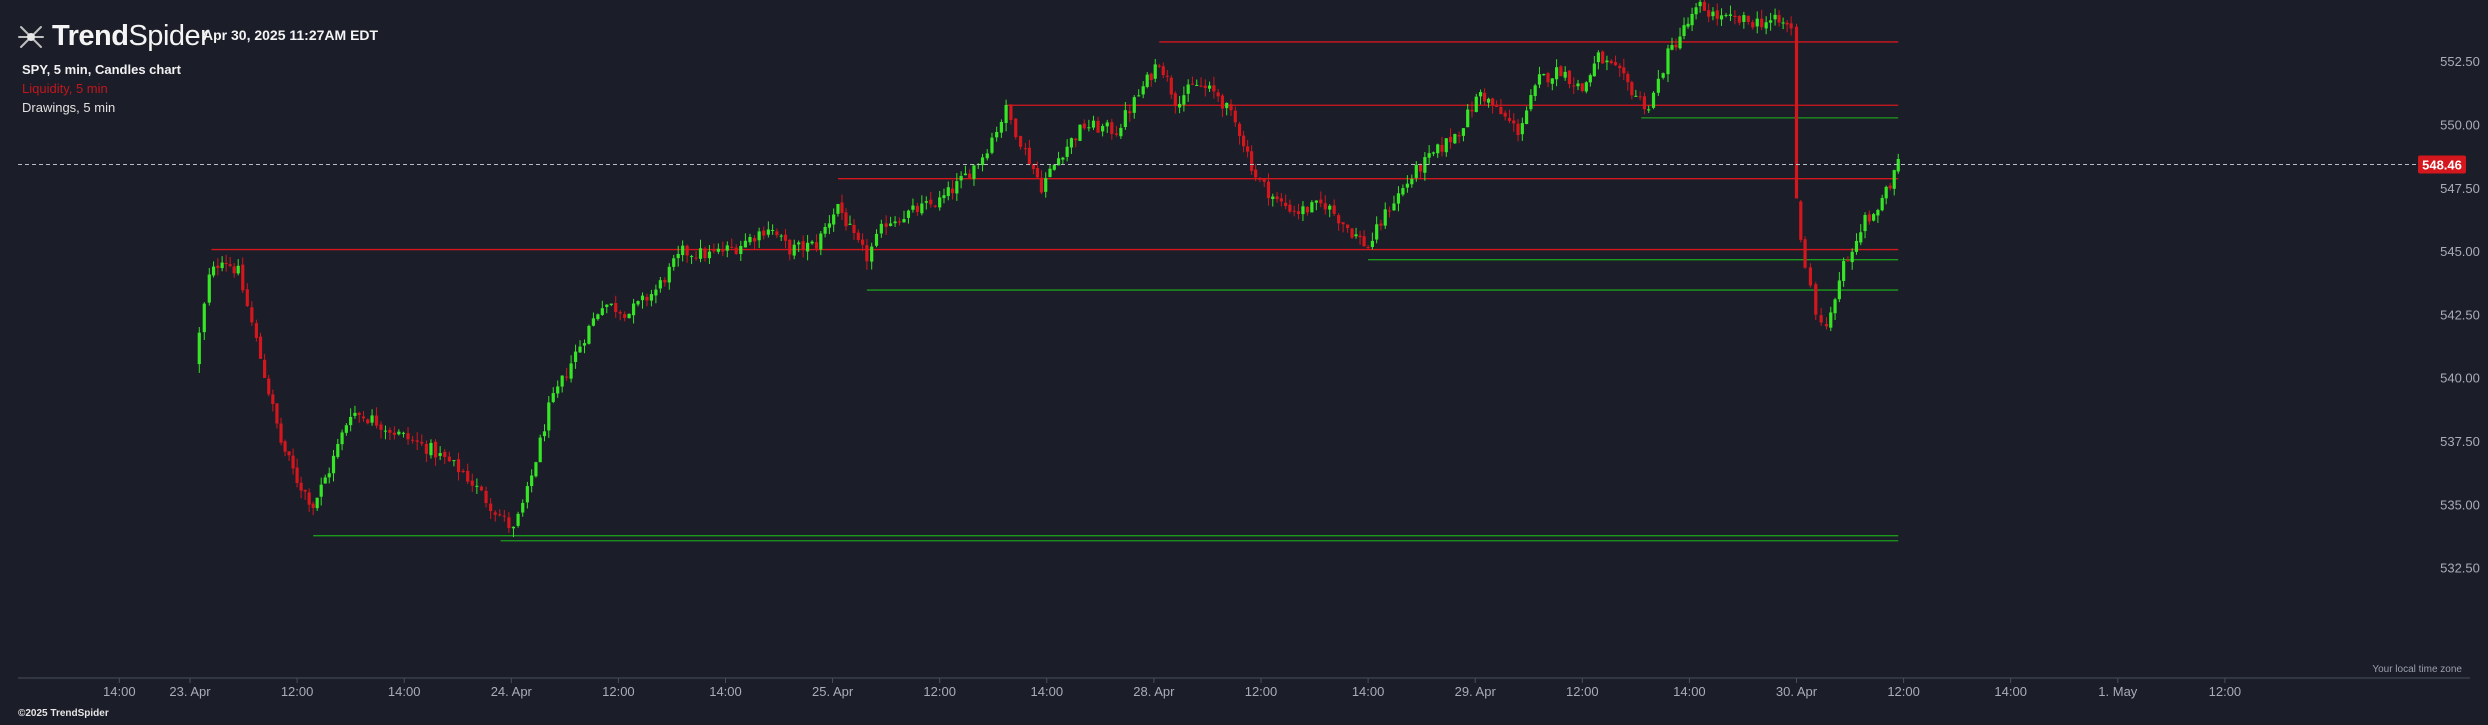 The width and height of the screenshot is (2488, 725). I want to click on legend-drawings: Drawings, 5 min, so click(69, 107).